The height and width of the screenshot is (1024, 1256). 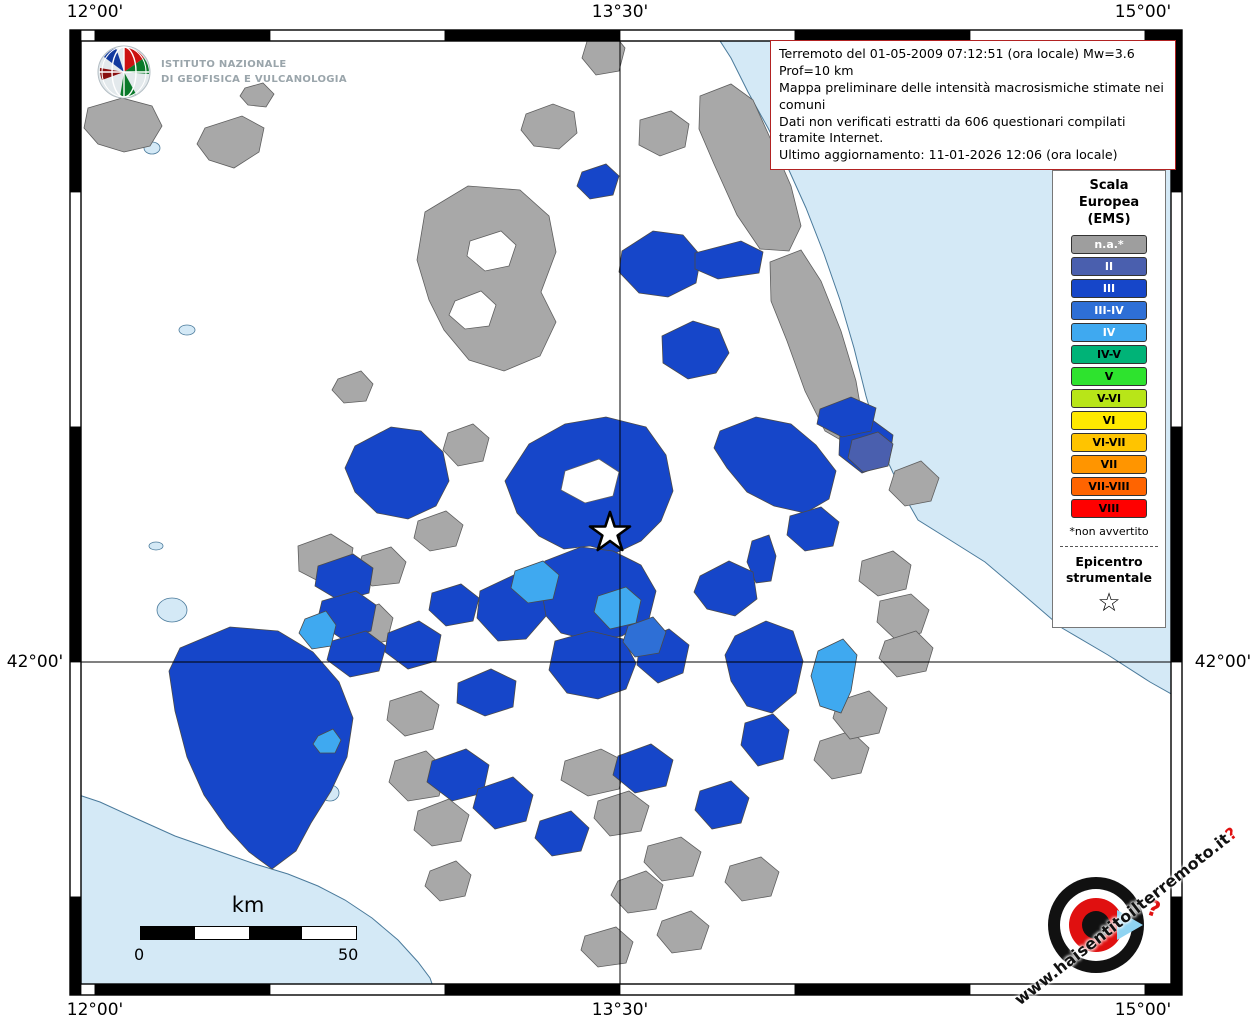 What do you see at coordinates (1109, 546) in the screenshot?
I see `legend-divider` at bounding box center [1109, 546].